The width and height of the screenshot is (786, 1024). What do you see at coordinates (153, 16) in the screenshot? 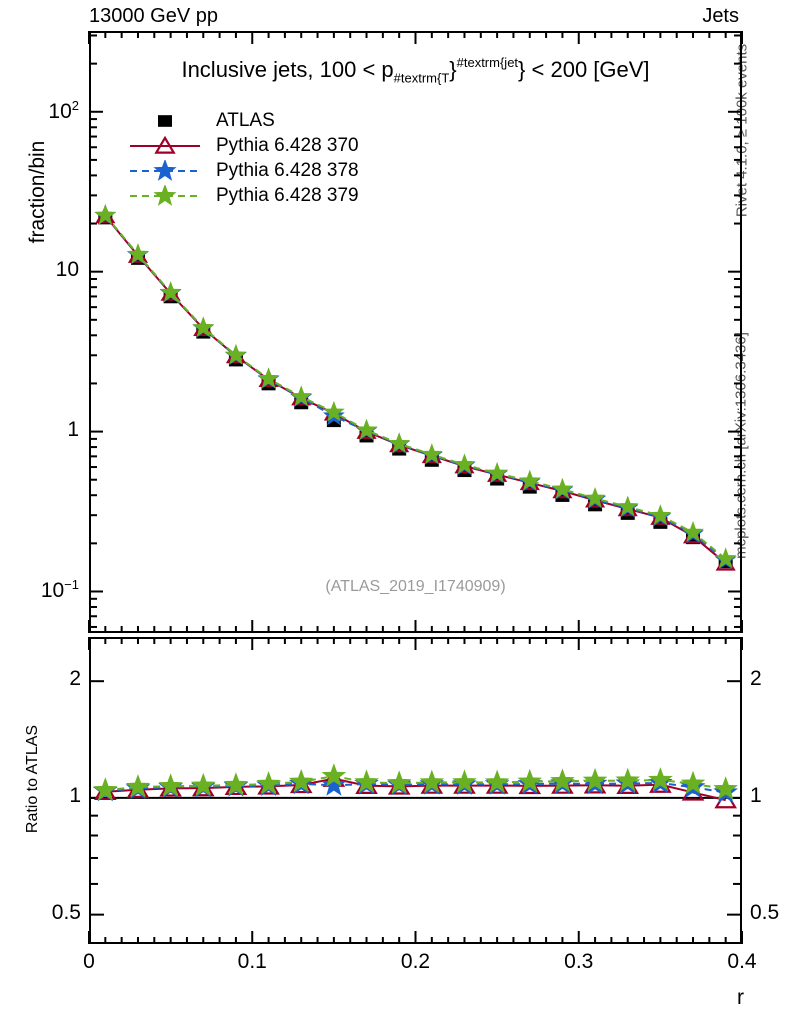
I see `beam-energy-label: 13000 GeV pp` at bounding box center [153, 16].